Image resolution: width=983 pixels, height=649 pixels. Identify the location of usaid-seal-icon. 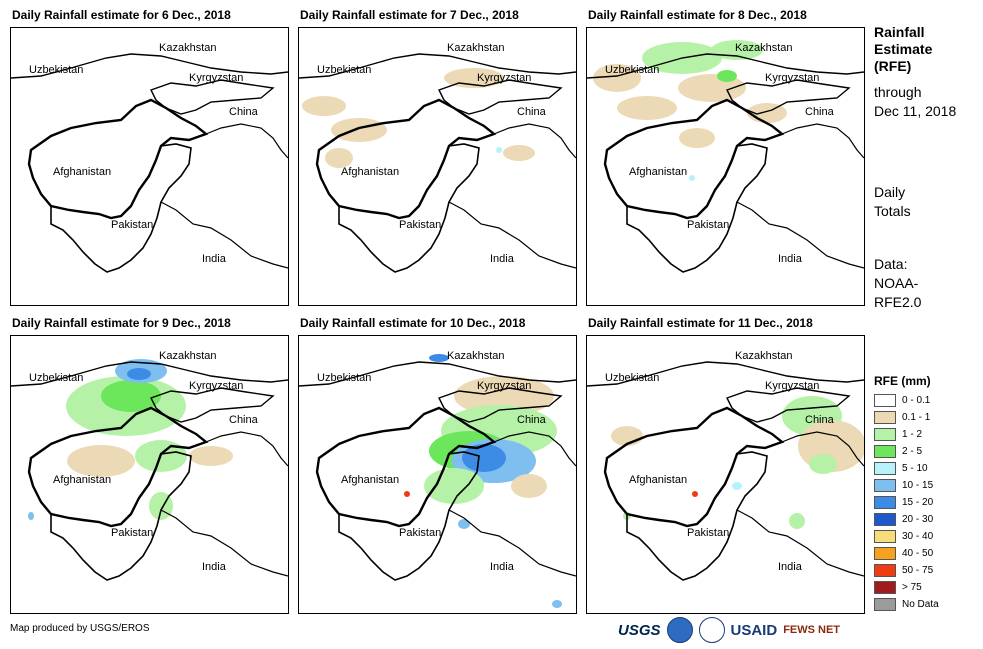
(711, 630).